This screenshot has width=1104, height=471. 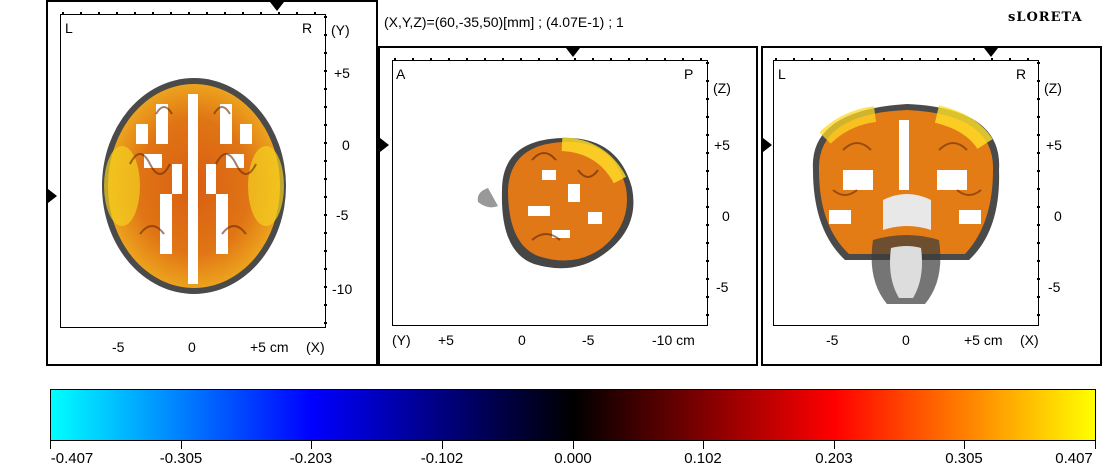 I want to click on colorbar-tick-label: 0.407, so click(x=1074, y=458).